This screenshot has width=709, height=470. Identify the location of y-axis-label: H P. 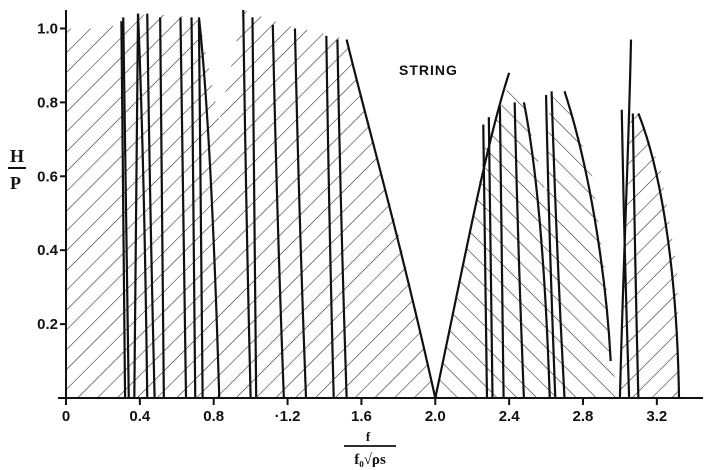
(17, 169).